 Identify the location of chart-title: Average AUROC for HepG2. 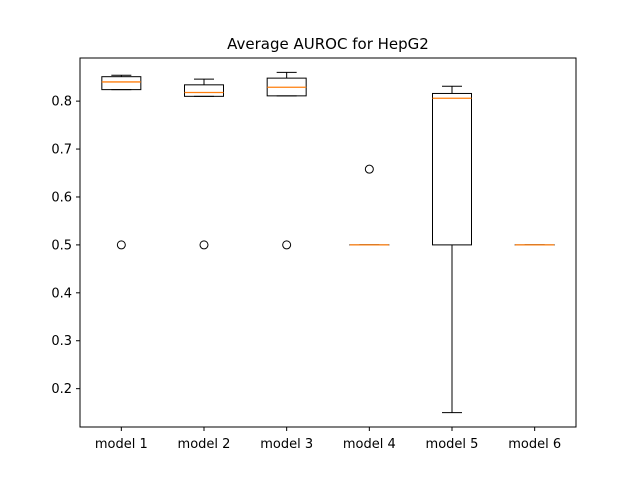
(328, 44).